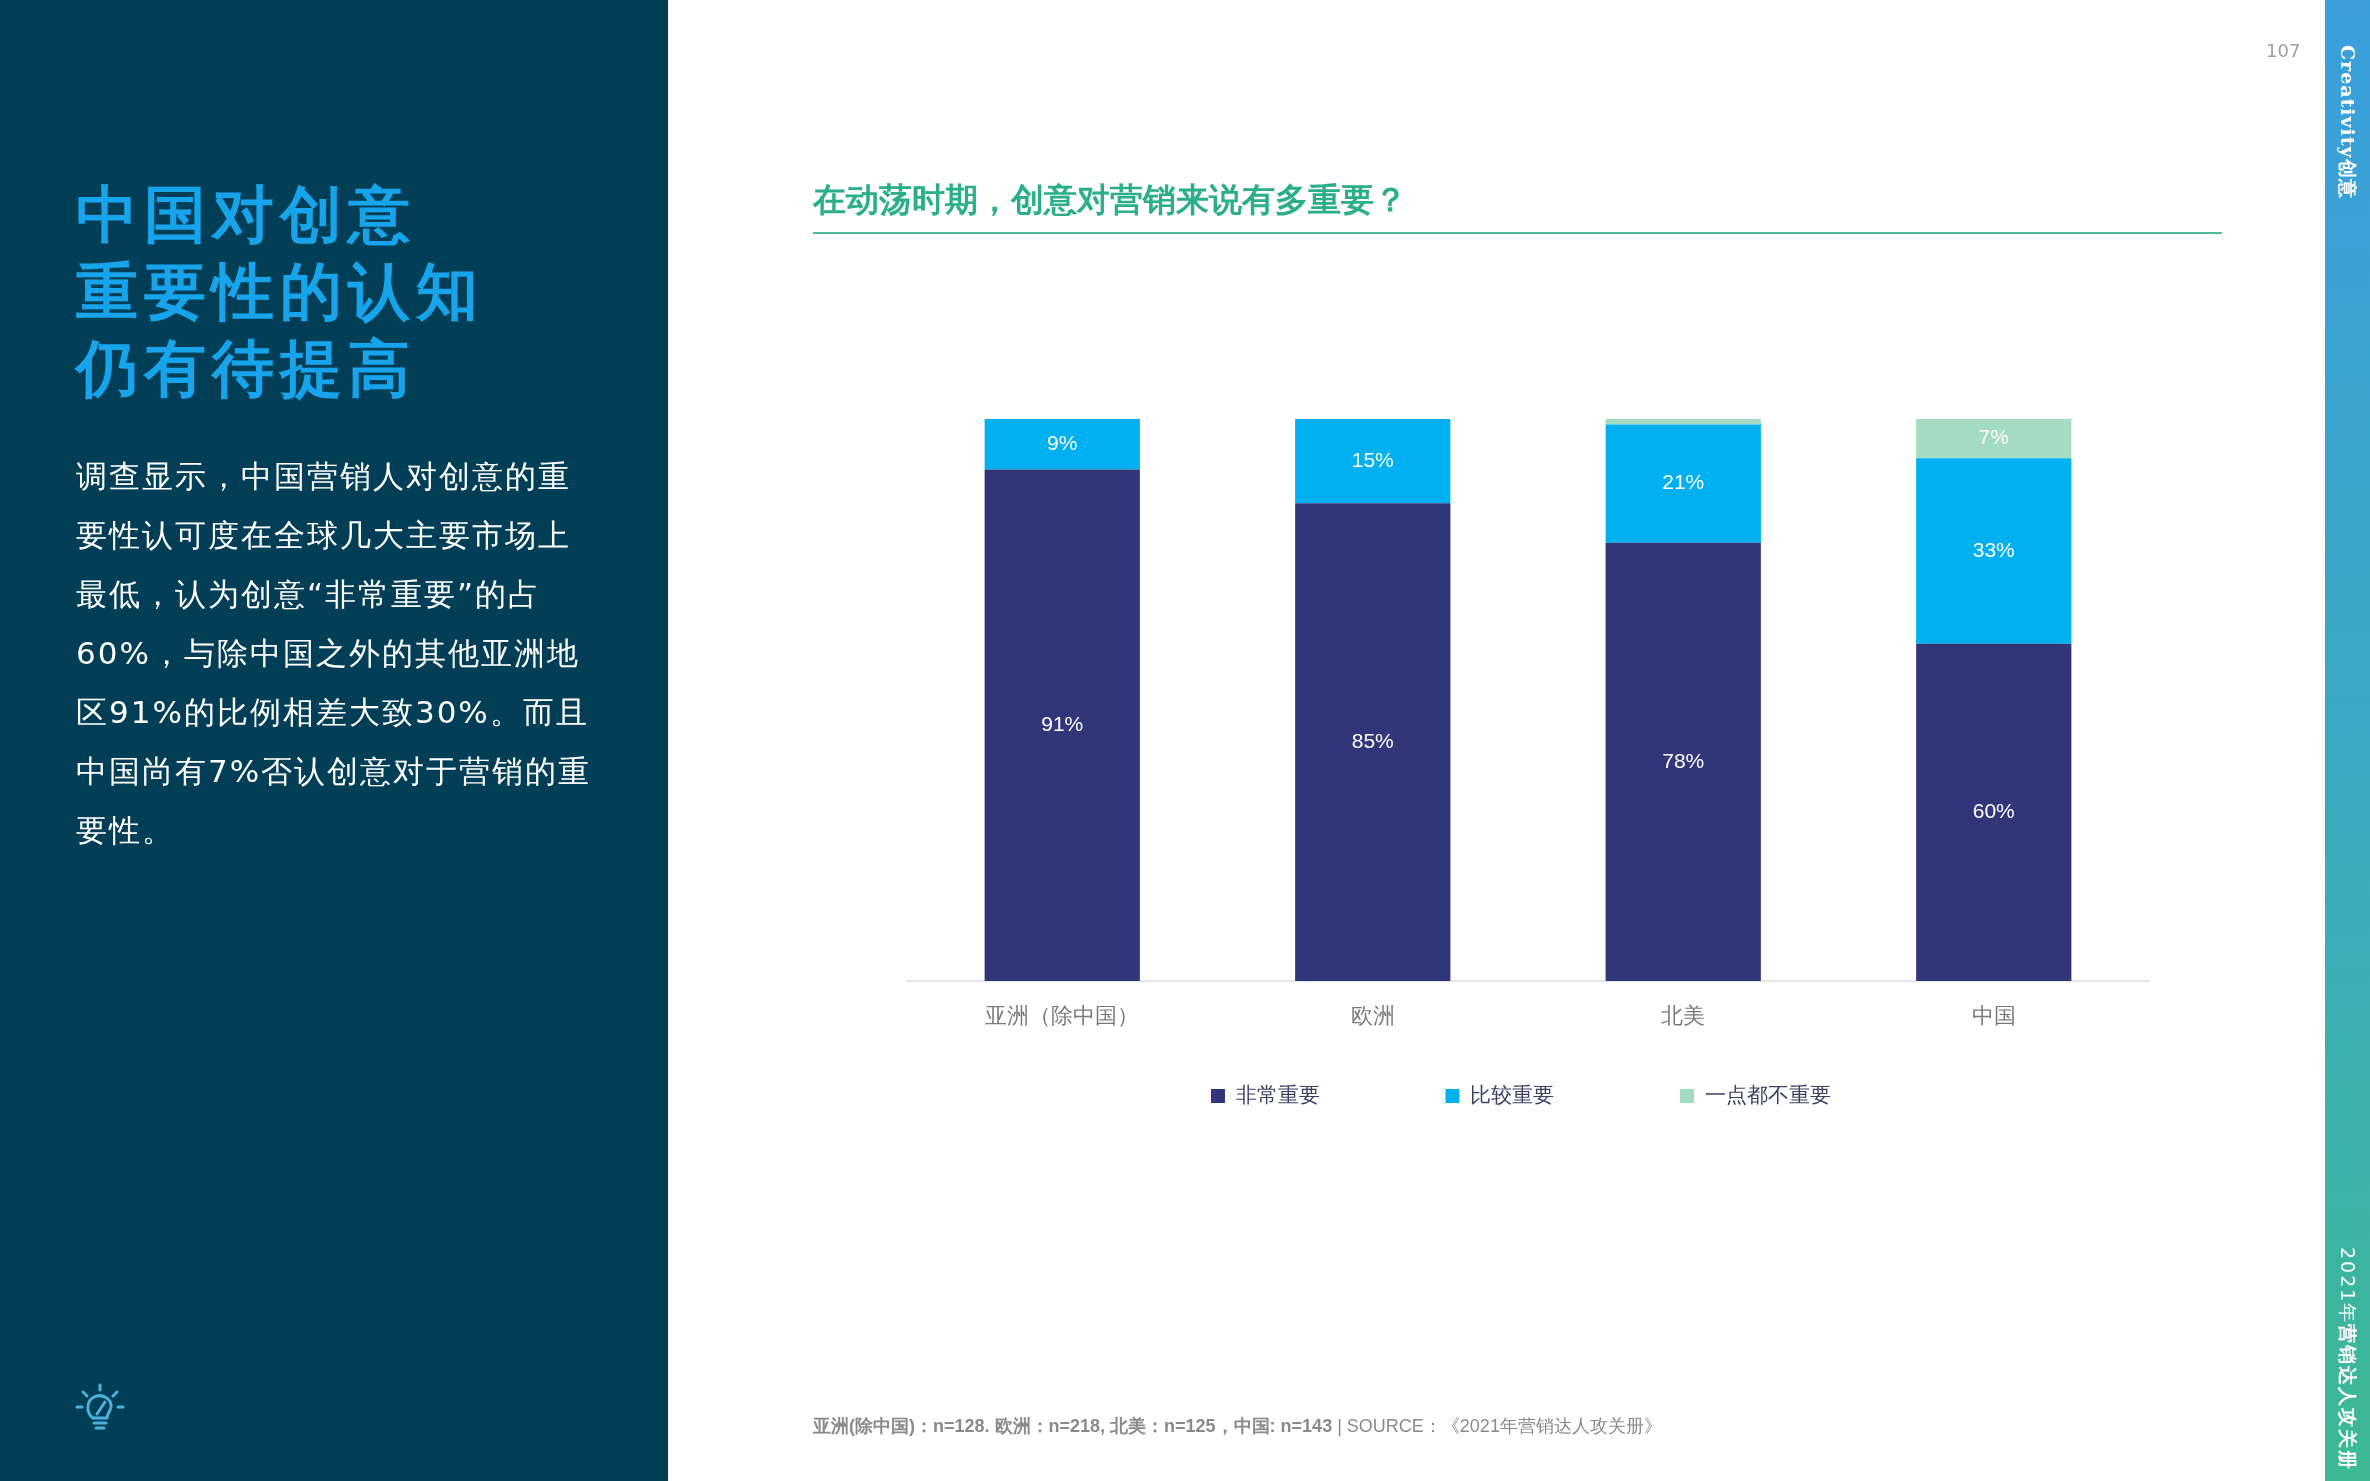  I want to click on x-tick-label: 北美, so click(1683, 1016).